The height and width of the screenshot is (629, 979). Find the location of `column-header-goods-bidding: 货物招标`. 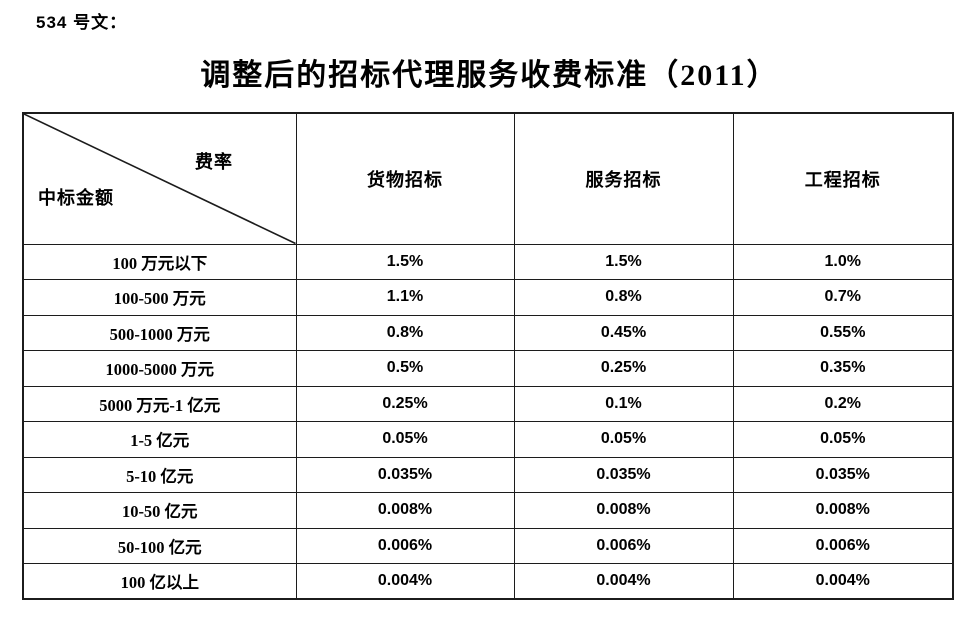

column-header-goods-bidding: 货物招标 is located at coordinates (405, 178).